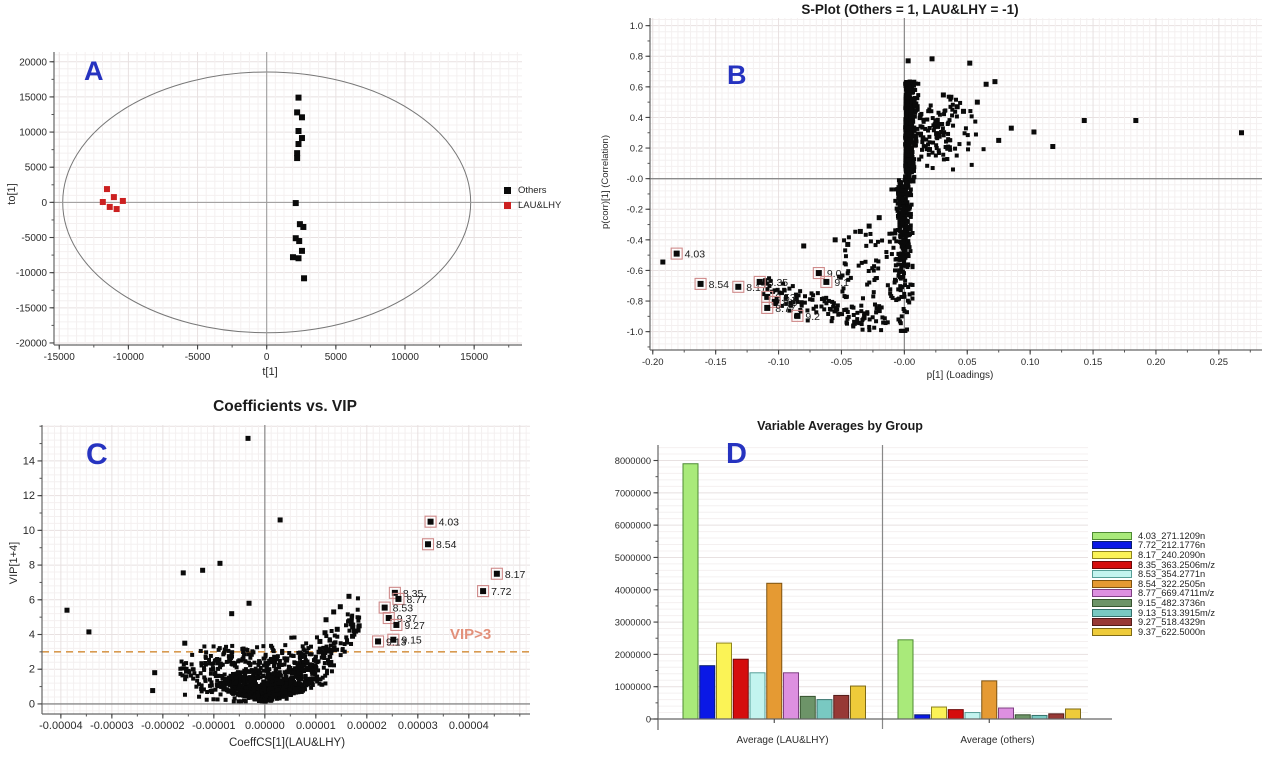 This screenshot has width=1268, height=763. I want to click on svg-text: 9.15, so click(411, 641).